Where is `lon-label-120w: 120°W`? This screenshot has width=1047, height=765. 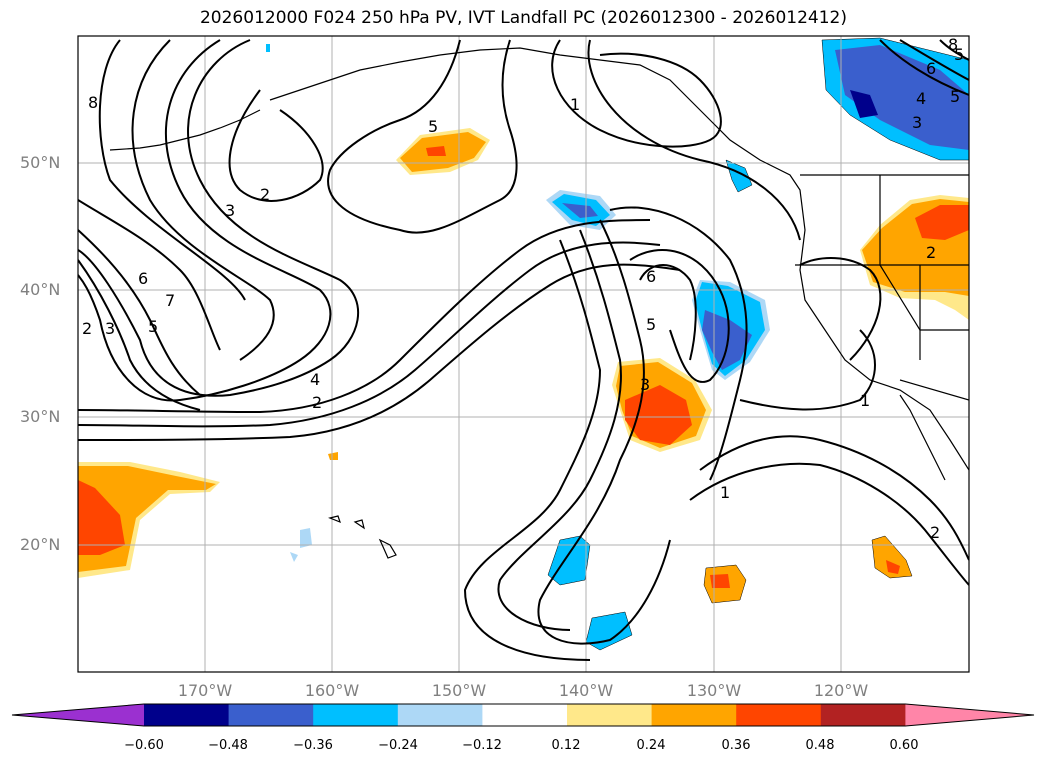 lon-label-120w: 120°W is located at coordinates (841, 690).